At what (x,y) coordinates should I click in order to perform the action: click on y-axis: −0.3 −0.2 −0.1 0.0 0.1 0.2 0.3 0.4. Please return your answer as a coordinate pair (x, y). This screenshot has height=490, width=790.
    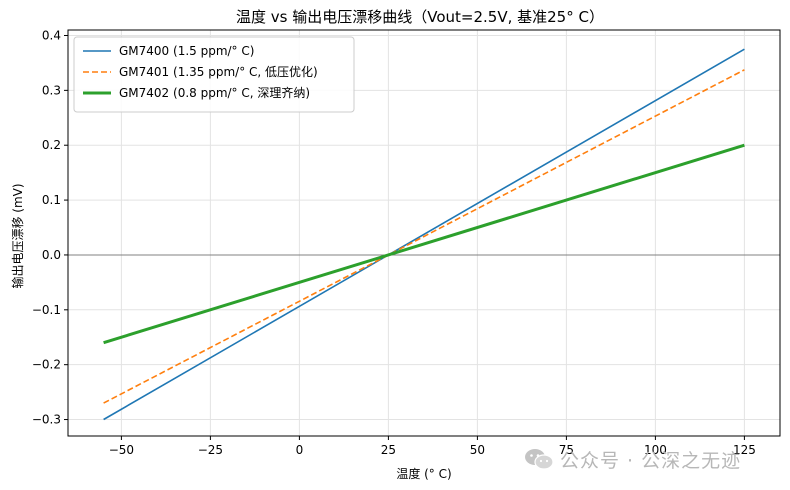
    Looking at the image, I should click on (50, 227).